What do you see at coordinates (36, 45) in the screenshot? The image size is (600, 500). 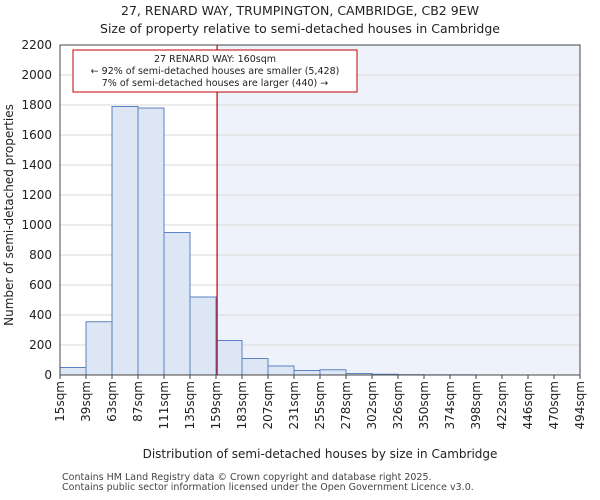 I see `y-tick-label: 2200` at bounding box center [36, 45].